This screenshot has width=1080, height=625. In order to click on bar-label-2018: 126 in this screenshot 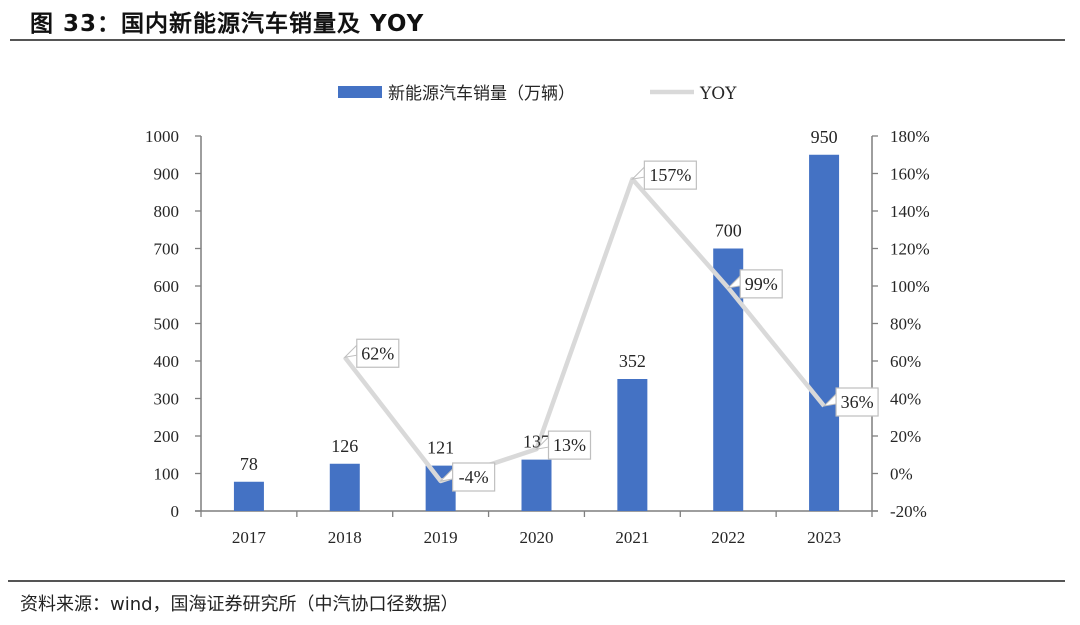, I will do `click(344, 446)`.